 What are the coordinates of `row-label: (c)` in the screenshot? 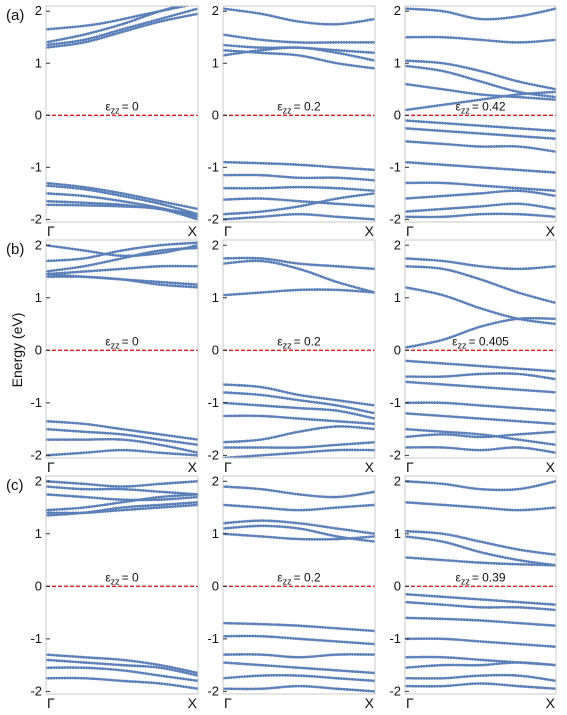 It's located at (15, 485).